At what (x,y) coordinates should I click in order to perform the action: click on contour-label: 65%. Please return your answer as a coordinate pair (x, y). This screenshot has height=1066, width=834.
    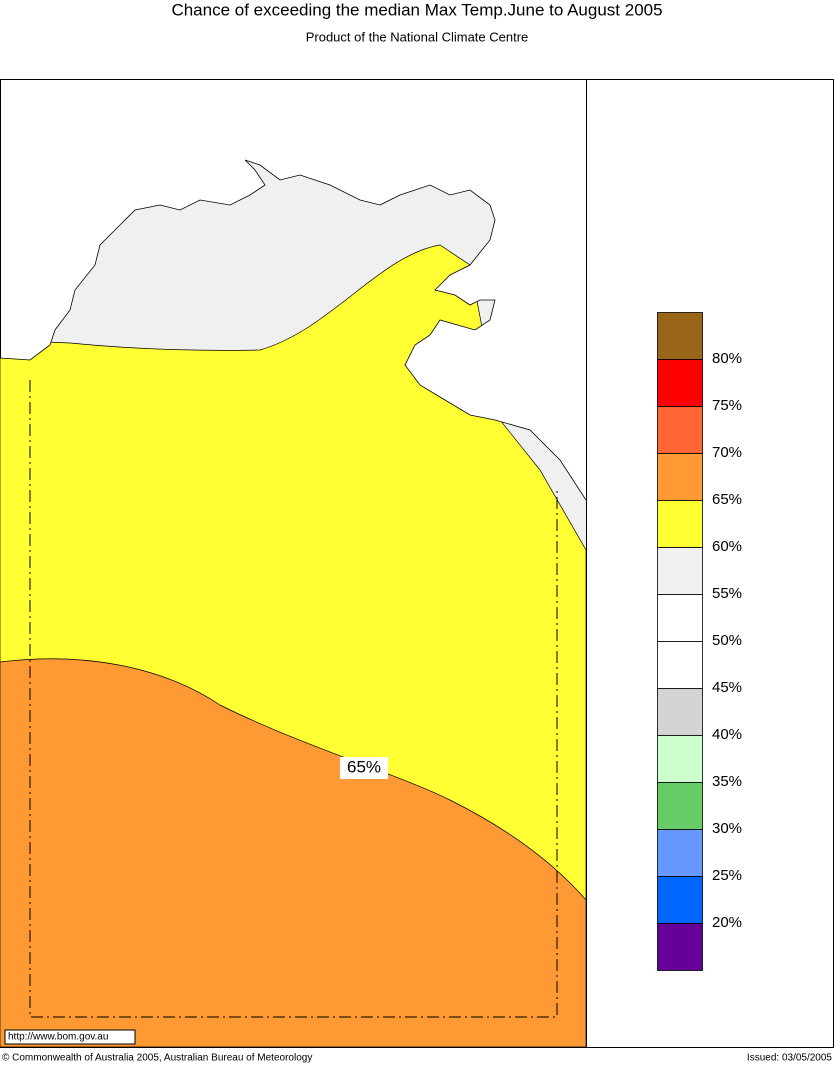
    Looking at the image, I should click on (364, 766).